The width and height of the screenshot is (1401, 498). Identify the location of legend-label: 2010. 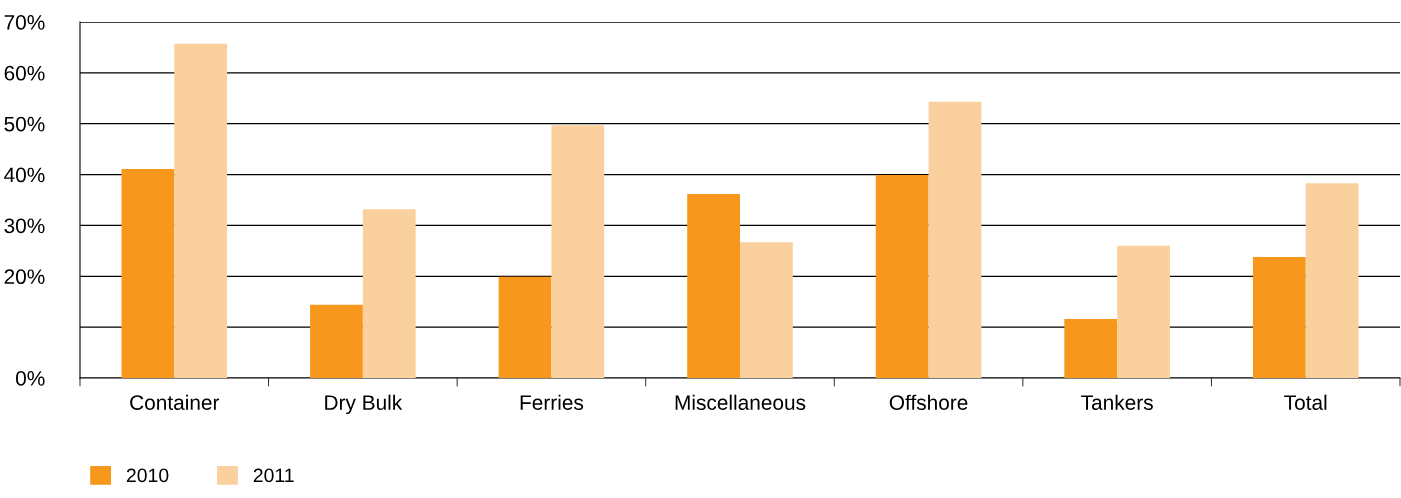
(147, 475).